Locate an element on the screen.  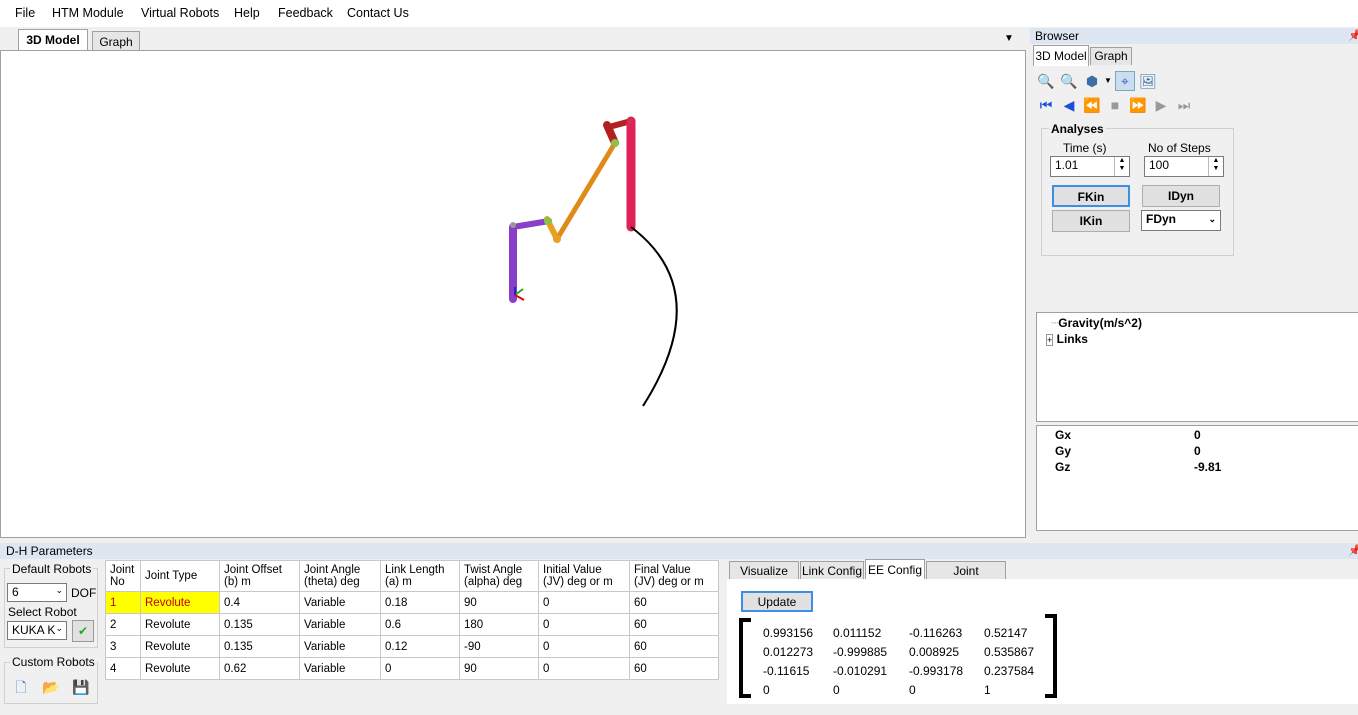
idyn-button: IDyn is located at coordinates (1181, 196).